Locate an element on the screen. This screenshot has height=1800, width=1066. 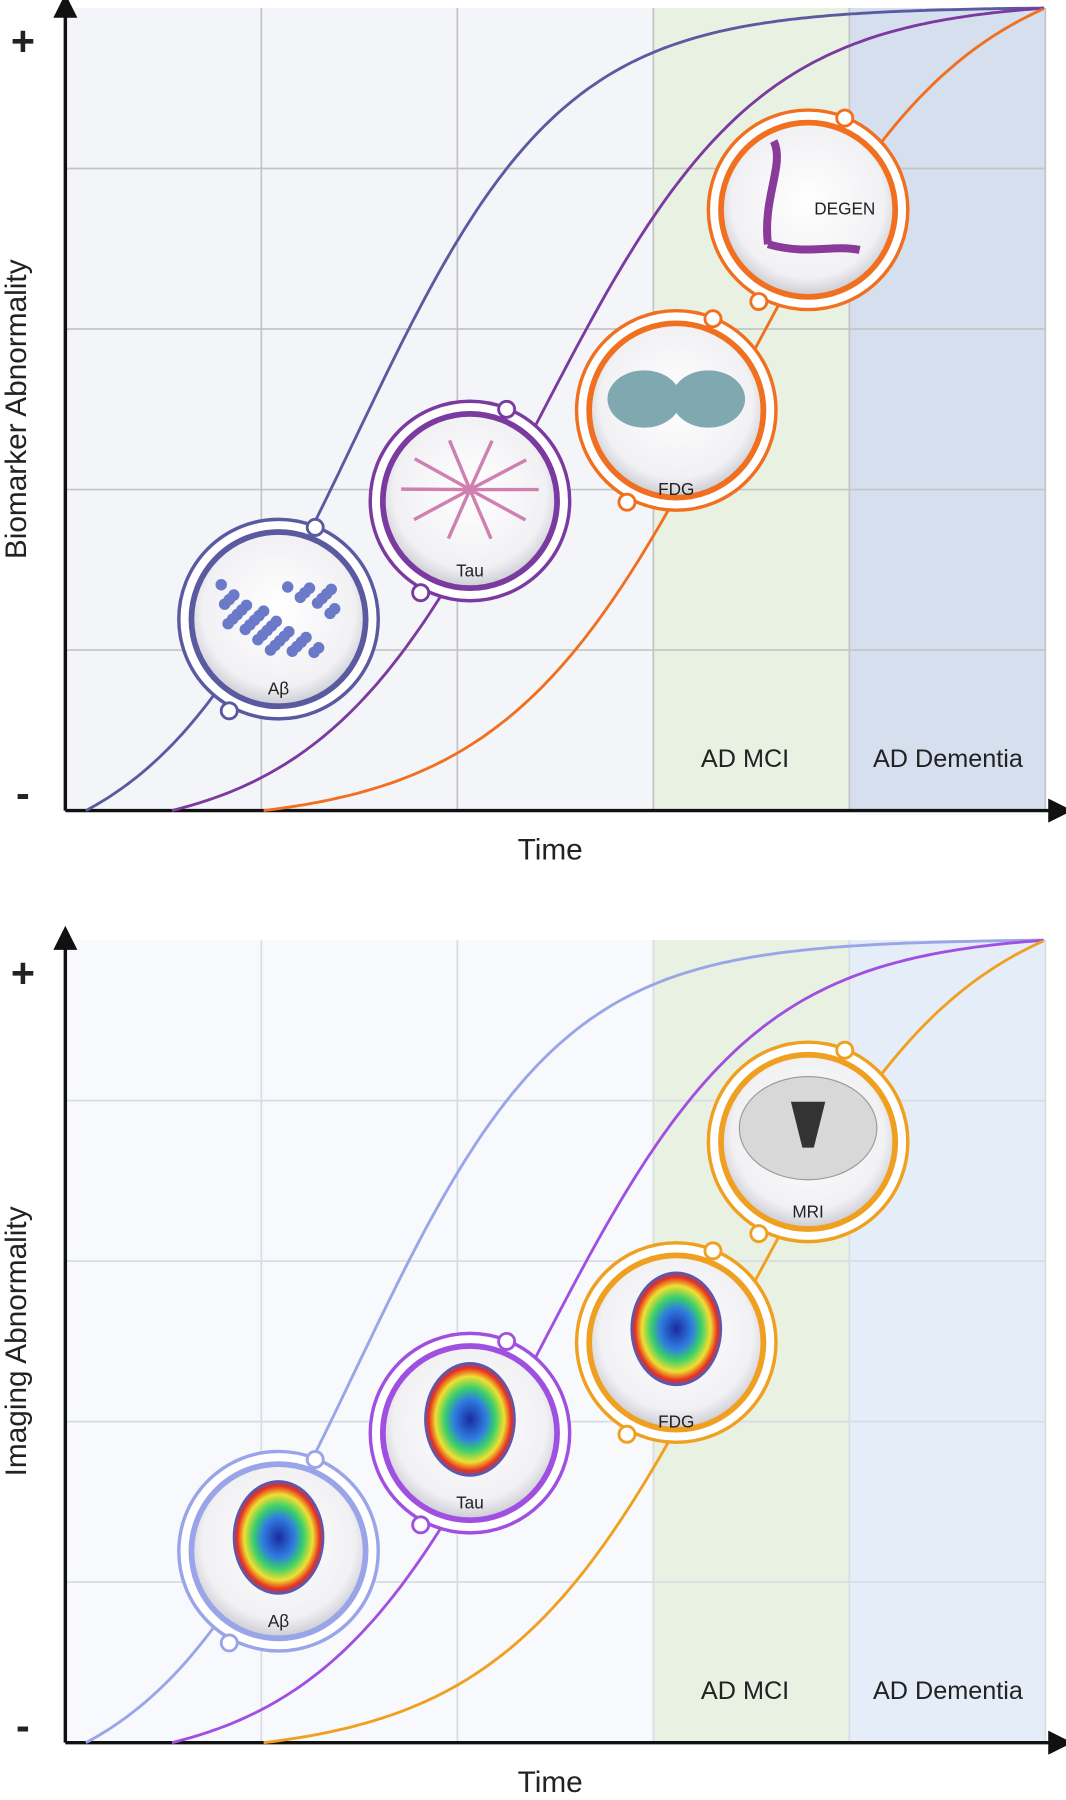
y-axis-label: Biomarker Abnormality is located at coordinates (16, 409).